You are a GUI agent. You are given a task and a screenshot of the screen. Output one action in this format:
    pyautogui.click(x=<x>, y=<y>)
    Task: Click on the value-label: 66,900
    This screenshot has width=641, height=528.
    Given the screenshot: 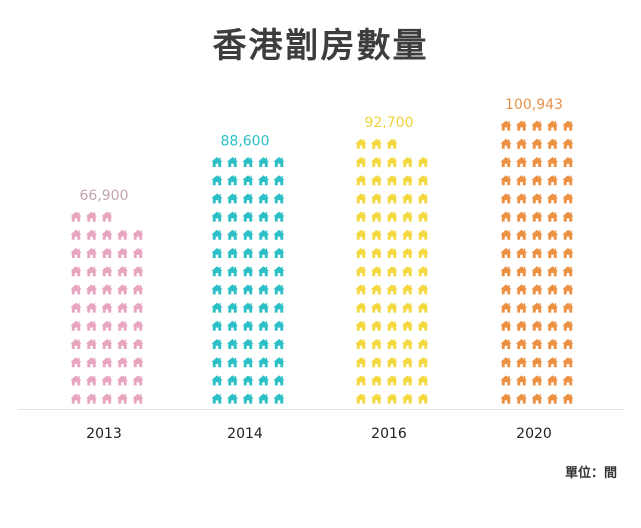 What is the action you would take?
    pyautogui.click(x=104, y=196)
    